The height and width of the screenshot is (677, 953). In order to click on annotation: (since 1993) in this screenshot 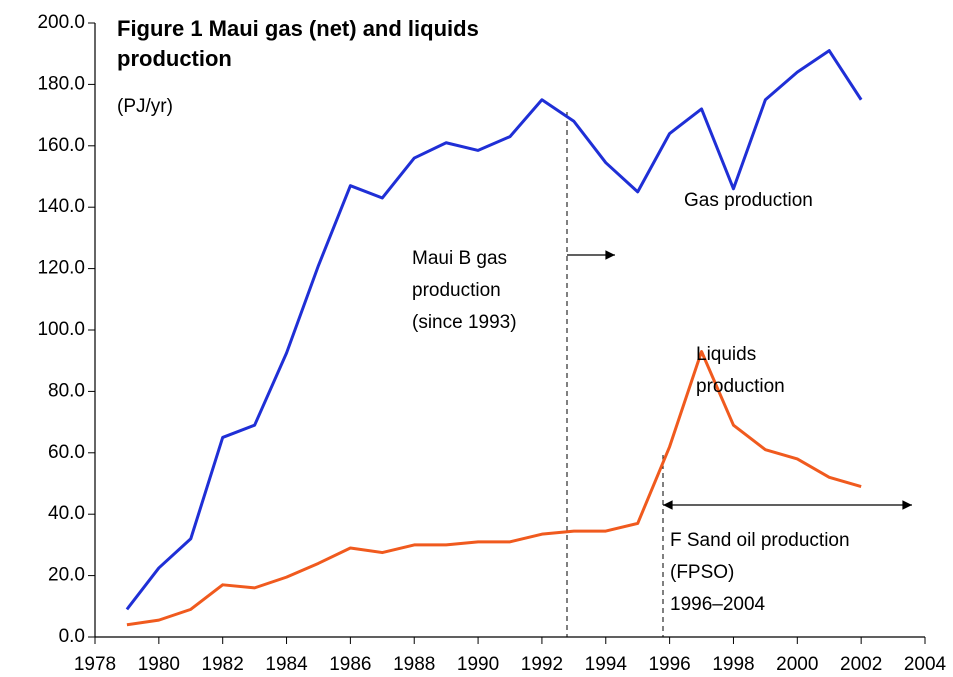, I will do `click(464, 322)`.